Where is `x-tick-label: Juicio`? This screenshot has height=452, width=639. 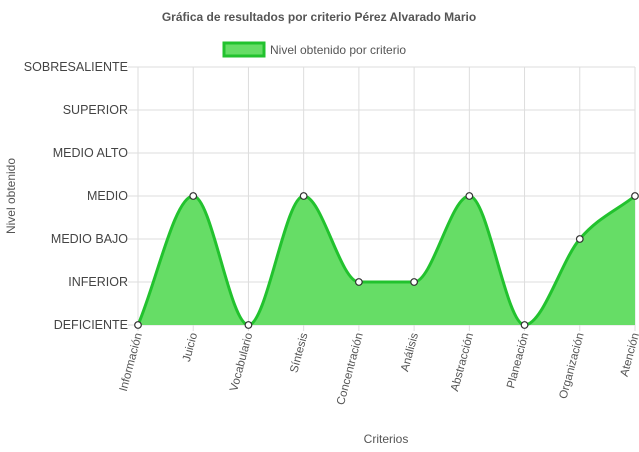 x-tick-label: Juicio is located at coordinates (190, 348).